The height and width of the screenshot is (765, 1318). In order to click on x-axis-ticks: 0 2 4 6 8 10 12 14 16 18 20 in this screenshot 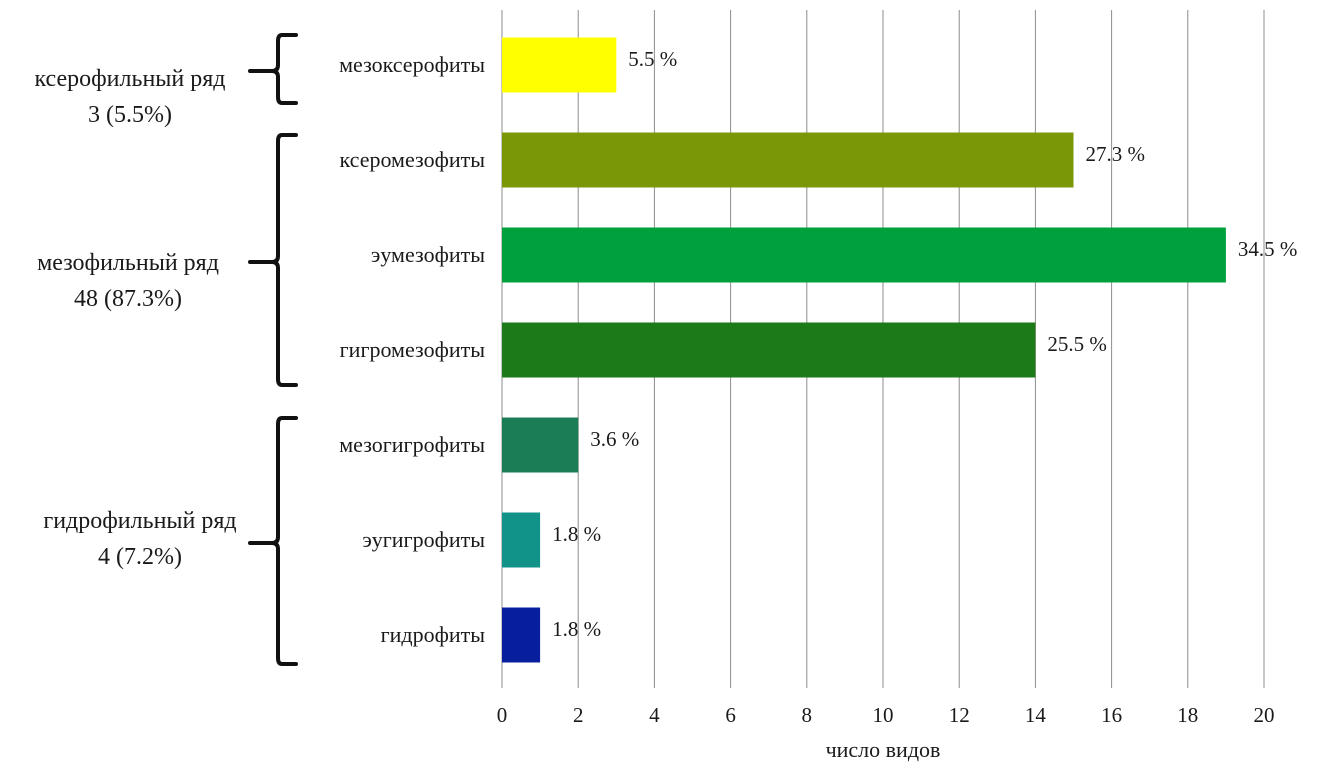, I will do `click(886, 715)`.